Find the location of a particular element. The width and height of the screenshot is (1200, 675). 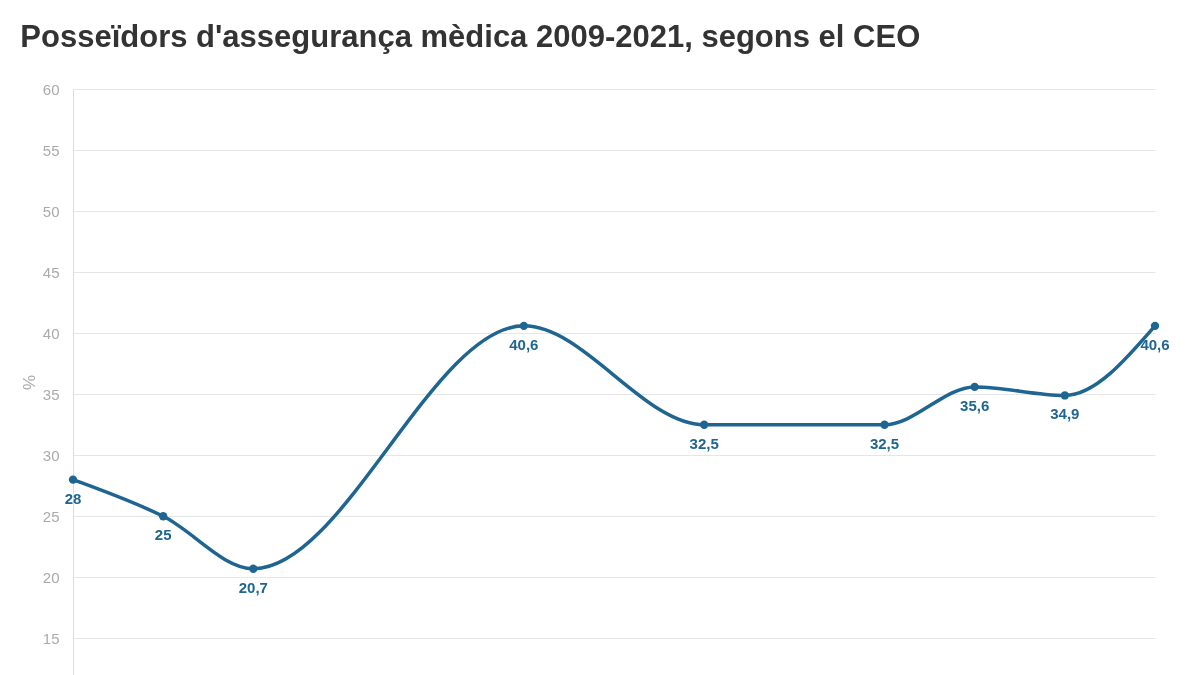

y-tick-label: 35 is located at coordinates (51, 394).